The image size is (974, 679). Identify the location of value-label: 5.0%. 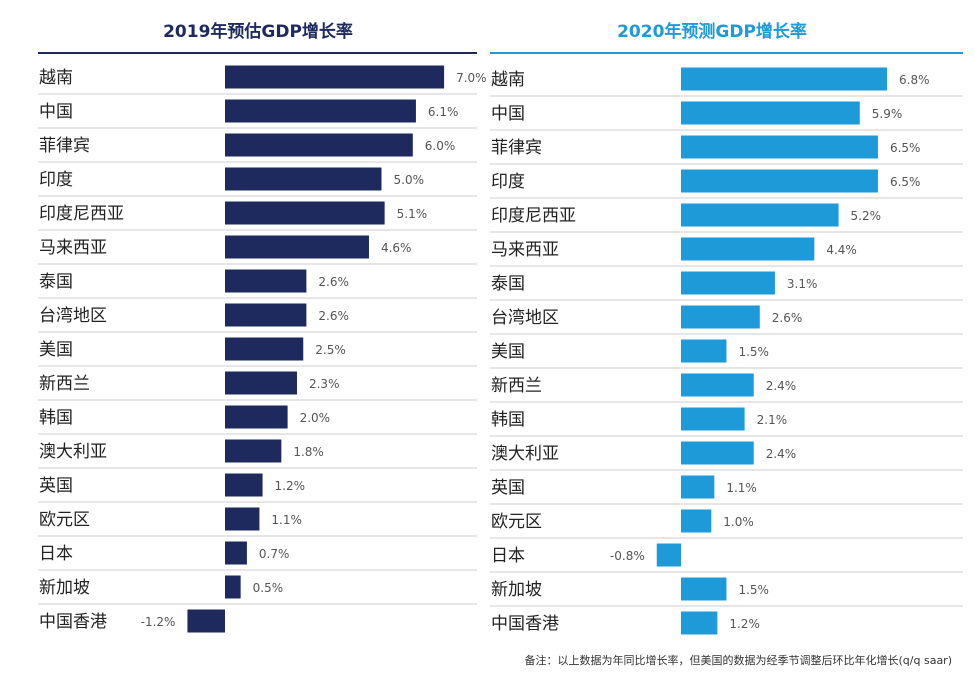
(409, 180).